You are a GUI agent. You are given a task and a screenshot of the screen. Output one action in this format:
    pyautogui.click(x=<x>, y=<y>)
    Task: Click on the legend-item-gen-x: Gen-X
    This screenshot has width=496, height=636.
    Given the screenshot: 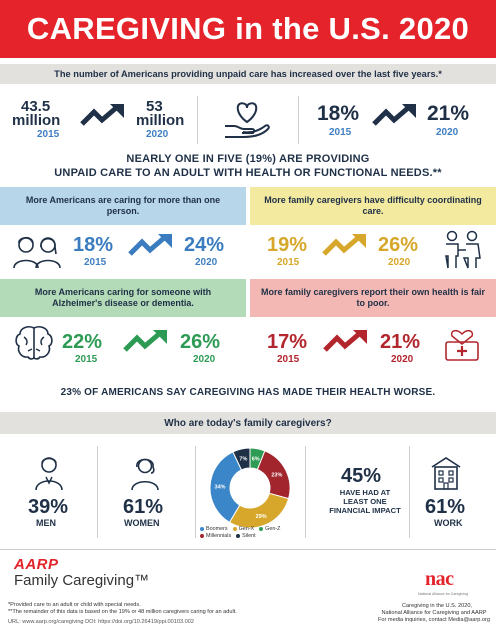 What is the action you would take?
    pyautogui.click(x=243, y=529)
    